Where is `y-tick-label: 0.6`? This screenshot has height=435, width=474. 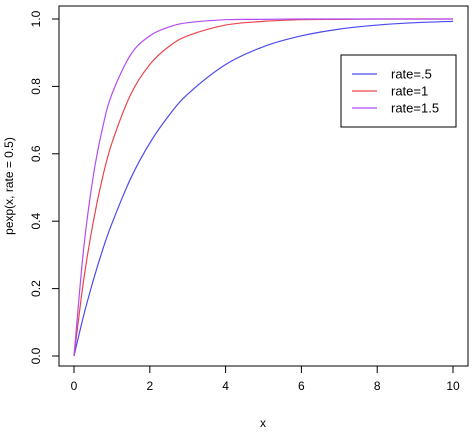
y-tick-label: 0.6 is located at coordinates (36, 153).